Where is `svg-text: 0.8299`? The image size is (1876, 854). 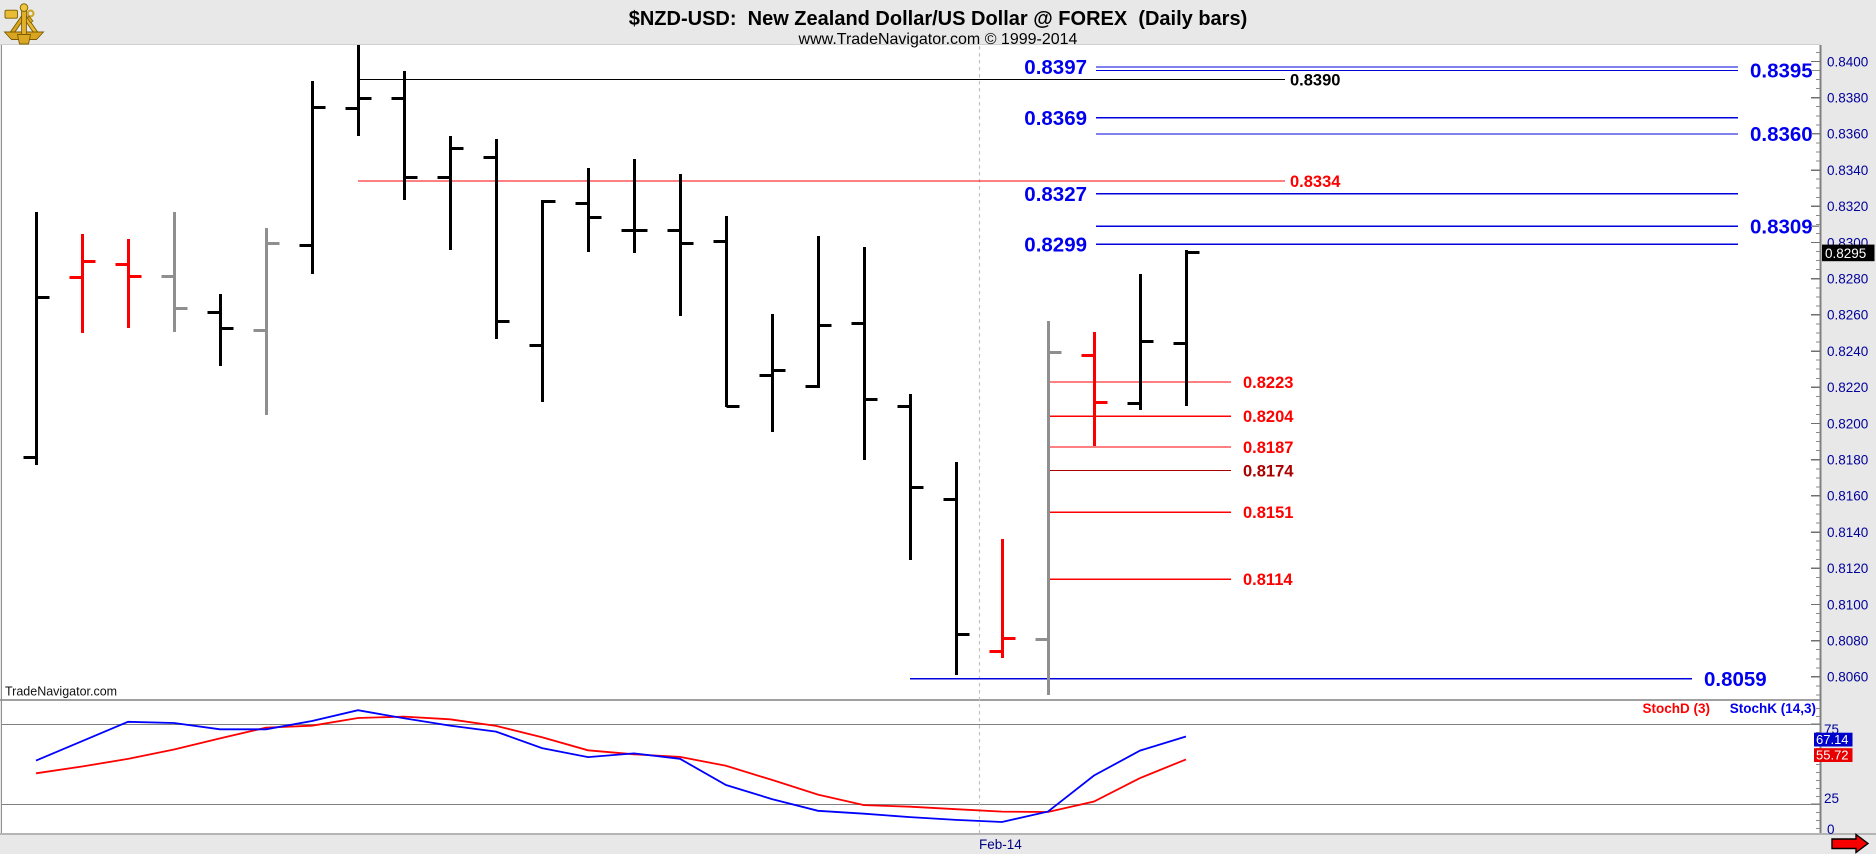
svg-text: 0.8299 is located at coordinates (1055, 245).